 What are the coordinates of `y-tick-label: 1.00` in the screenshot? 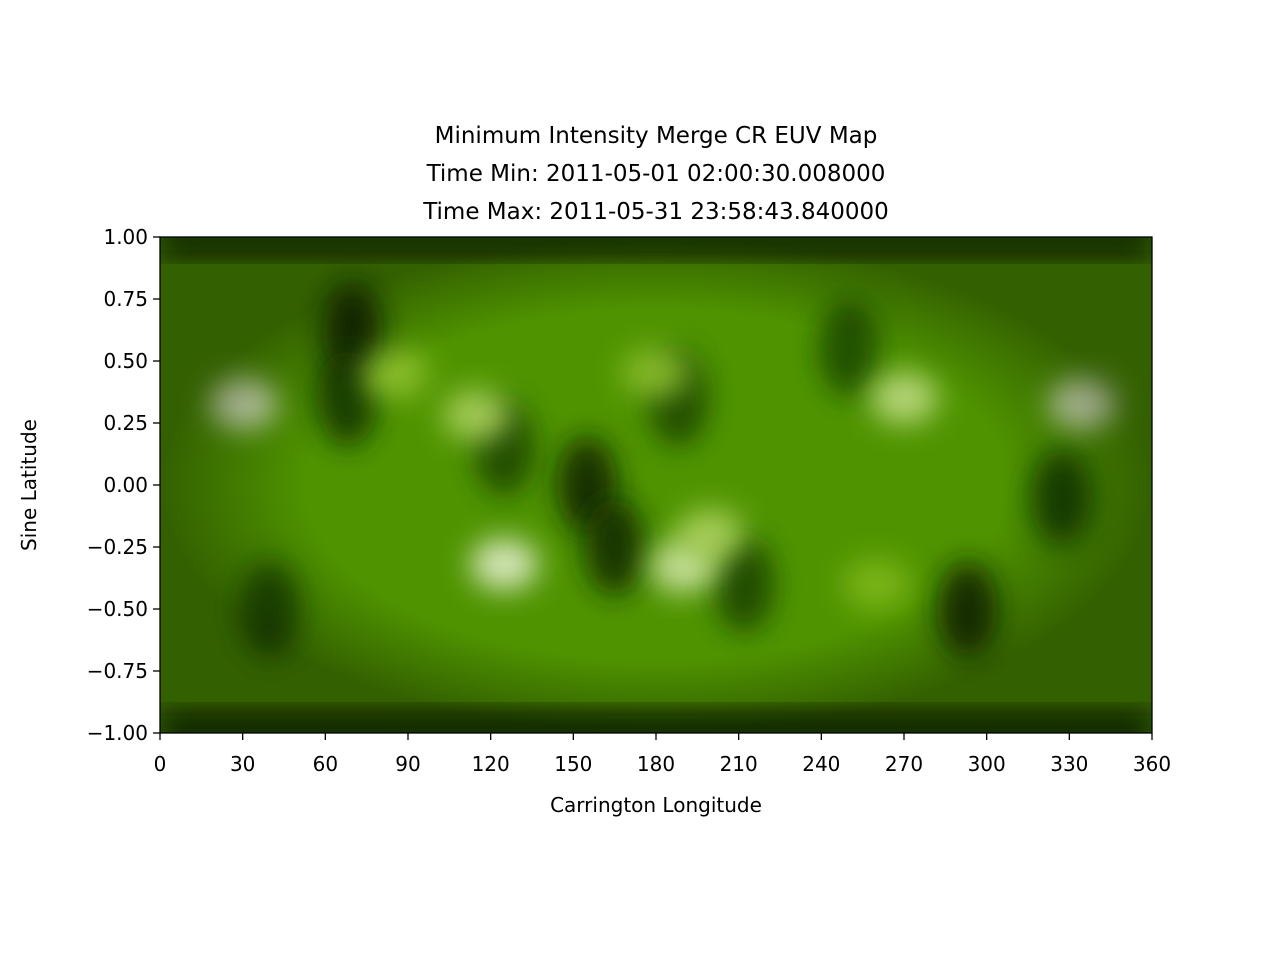 It's located at (125, 237).